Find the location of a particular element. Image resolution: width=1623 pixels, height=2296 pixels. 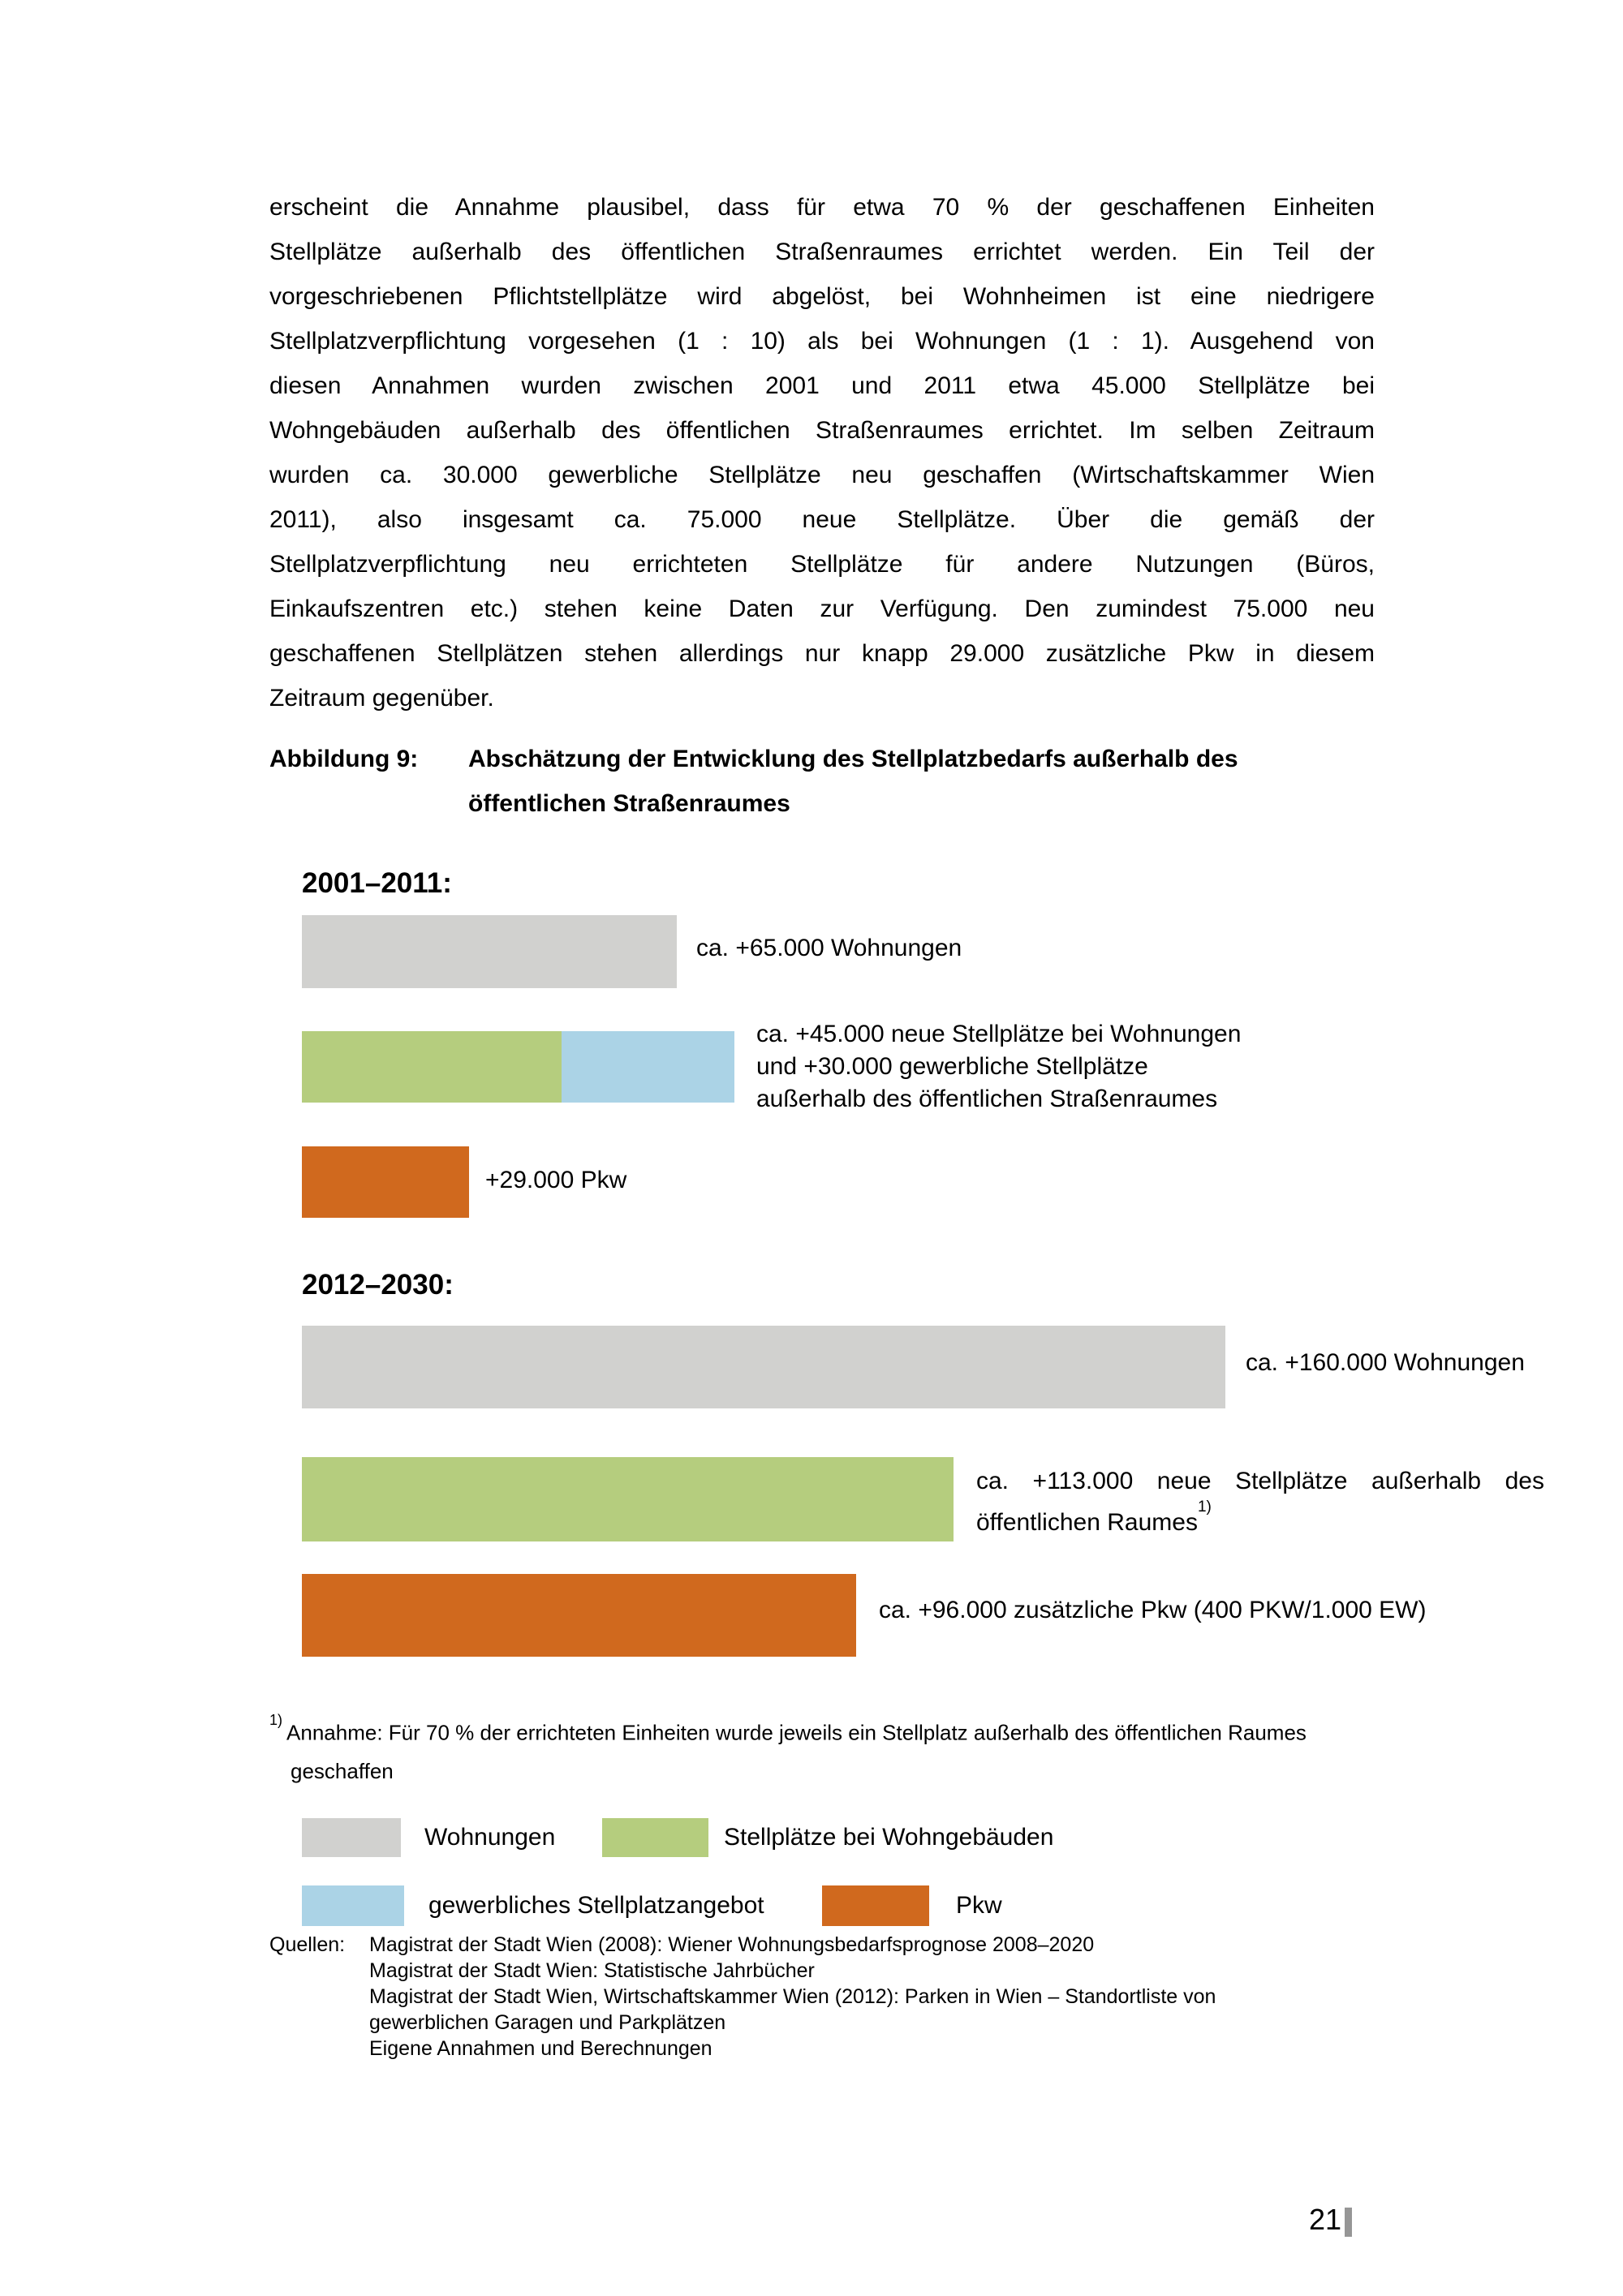

footnote-line2: geschaffen is located at coordinates (342, 1770).